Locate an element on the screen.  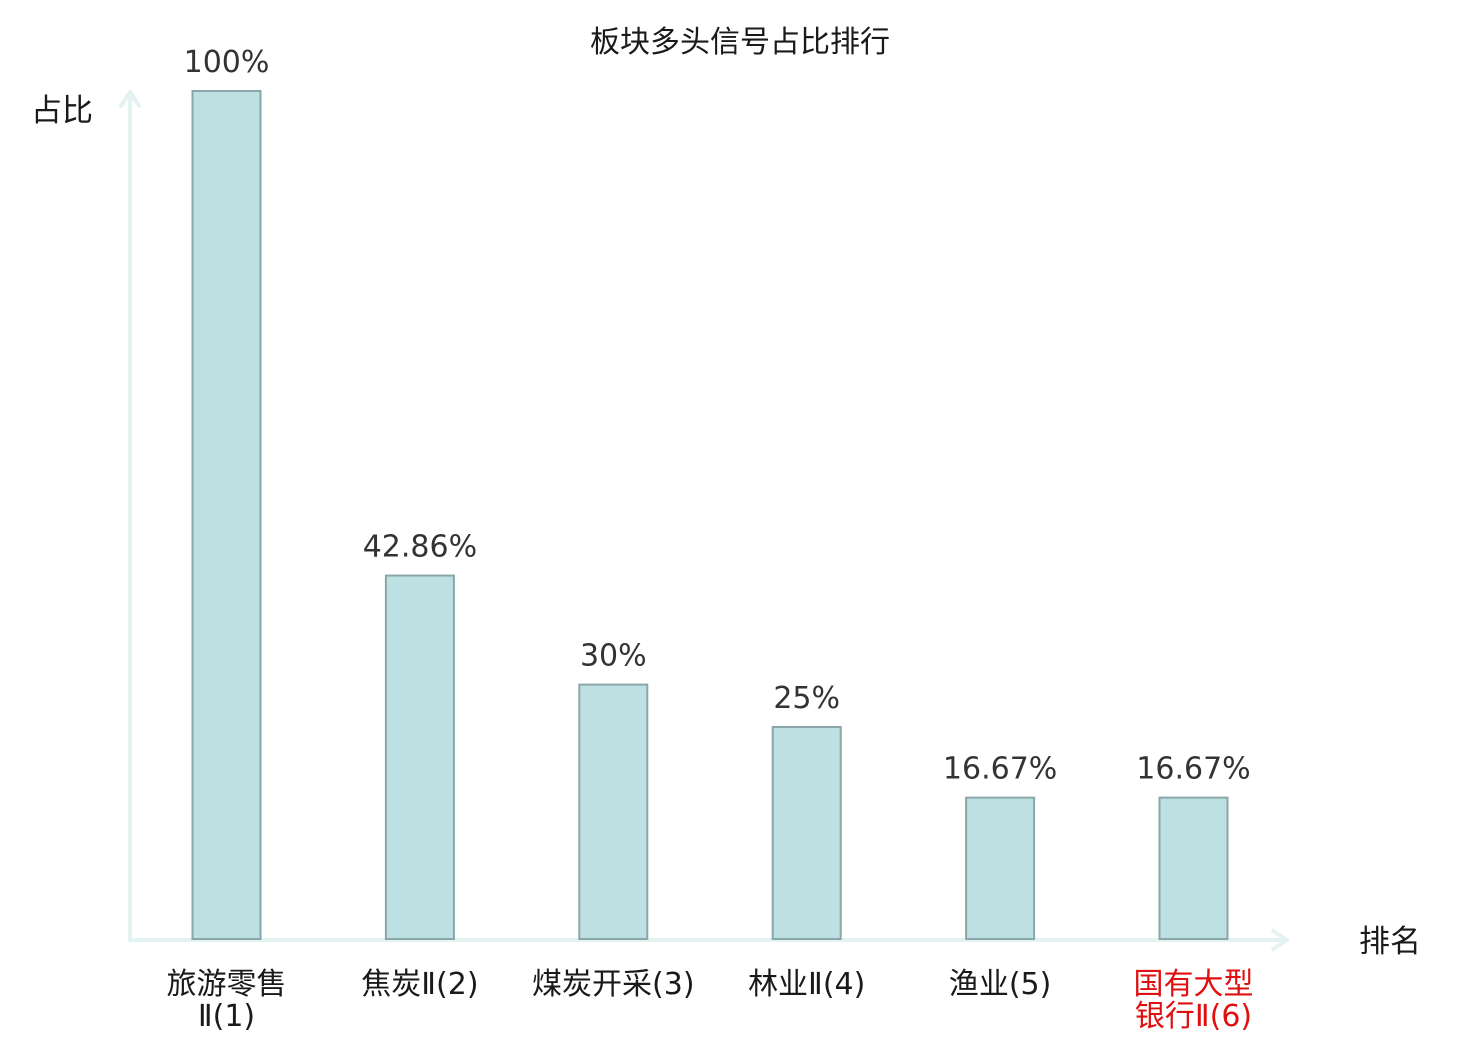
category-label: 渔业(5) is located at coordinates (1000, 984).